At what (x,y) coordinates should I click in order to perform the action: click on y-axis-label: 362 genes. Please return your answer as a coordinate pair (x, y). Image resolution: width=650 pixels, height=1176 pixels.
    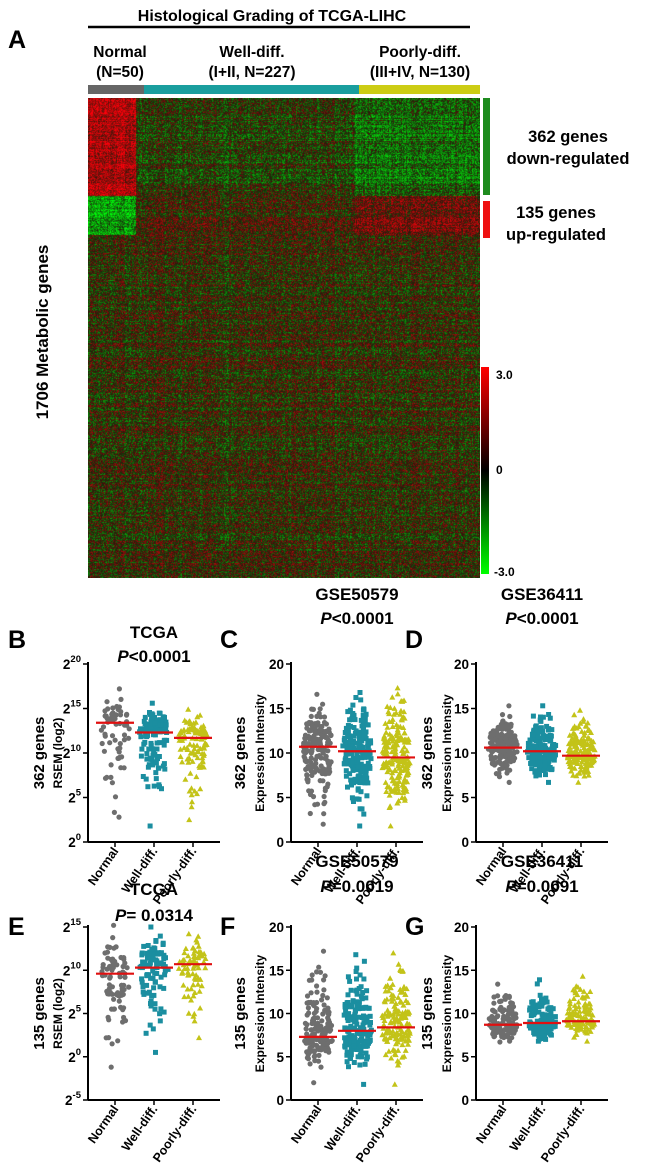
    Looking at the image, I should click on (39, 753).